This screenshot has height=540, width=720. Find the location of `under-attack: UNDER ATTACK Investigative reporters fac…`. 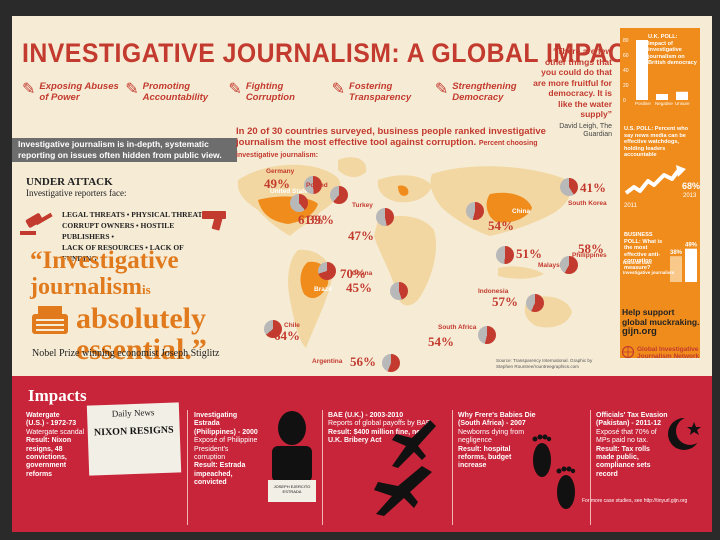

under-attack: UNDER ATTACK Investigative reporters fac… is located at coordinates (126, 187).